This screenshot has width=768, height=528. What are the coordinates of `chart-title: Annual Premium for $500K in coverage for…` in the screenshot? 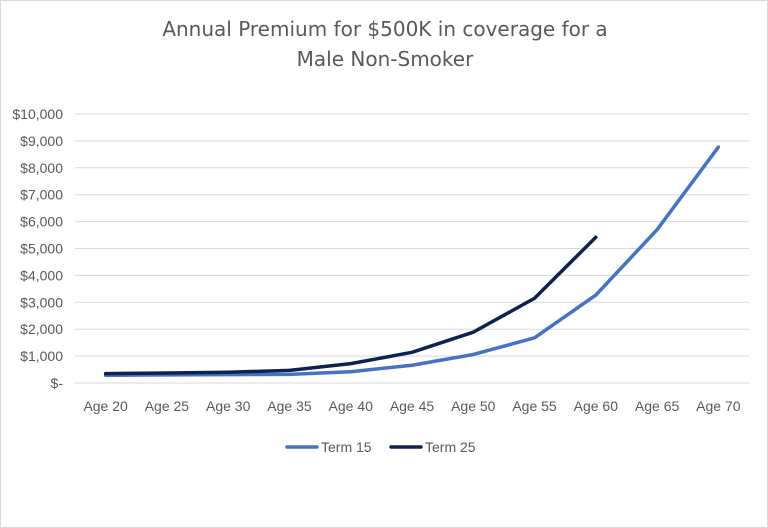 It's located at (384, 44).